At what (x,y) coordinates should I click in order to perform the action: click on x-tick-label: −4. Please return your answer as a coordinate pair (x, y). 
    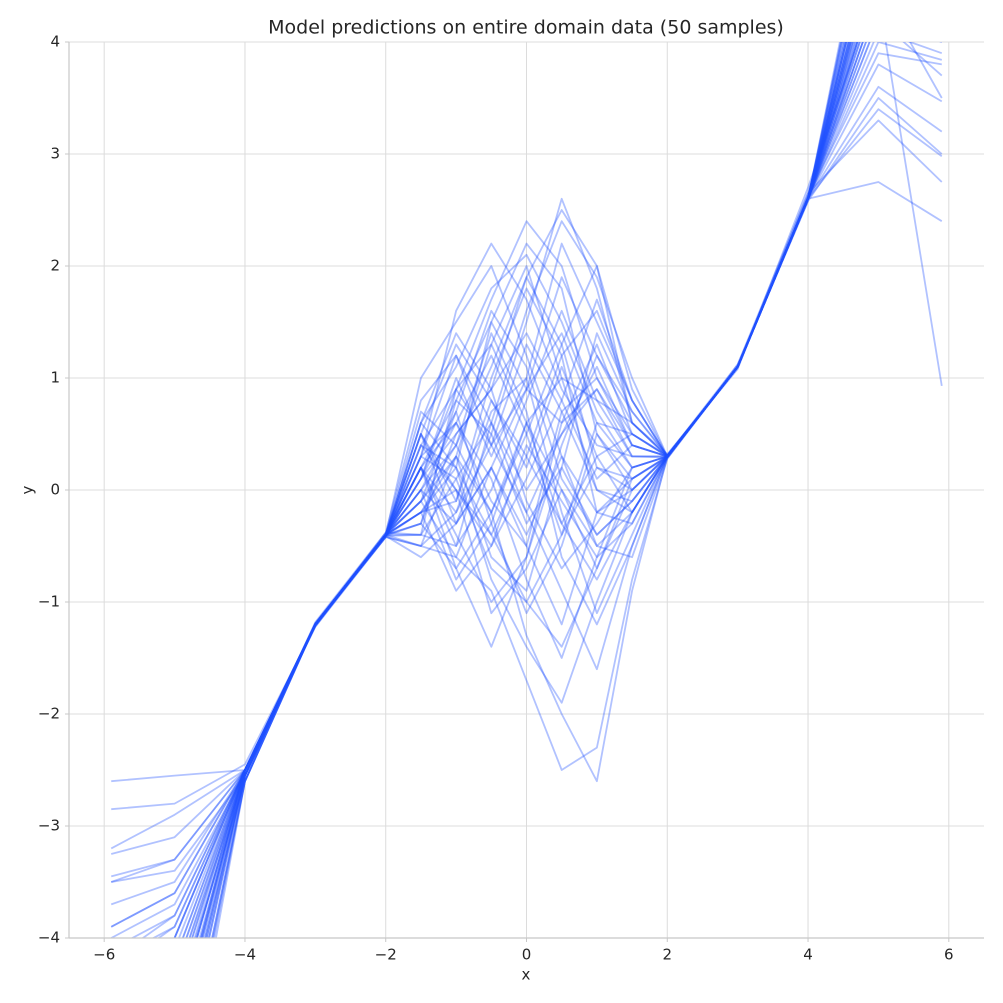
    Looking at the image, I should click on (245, 955).